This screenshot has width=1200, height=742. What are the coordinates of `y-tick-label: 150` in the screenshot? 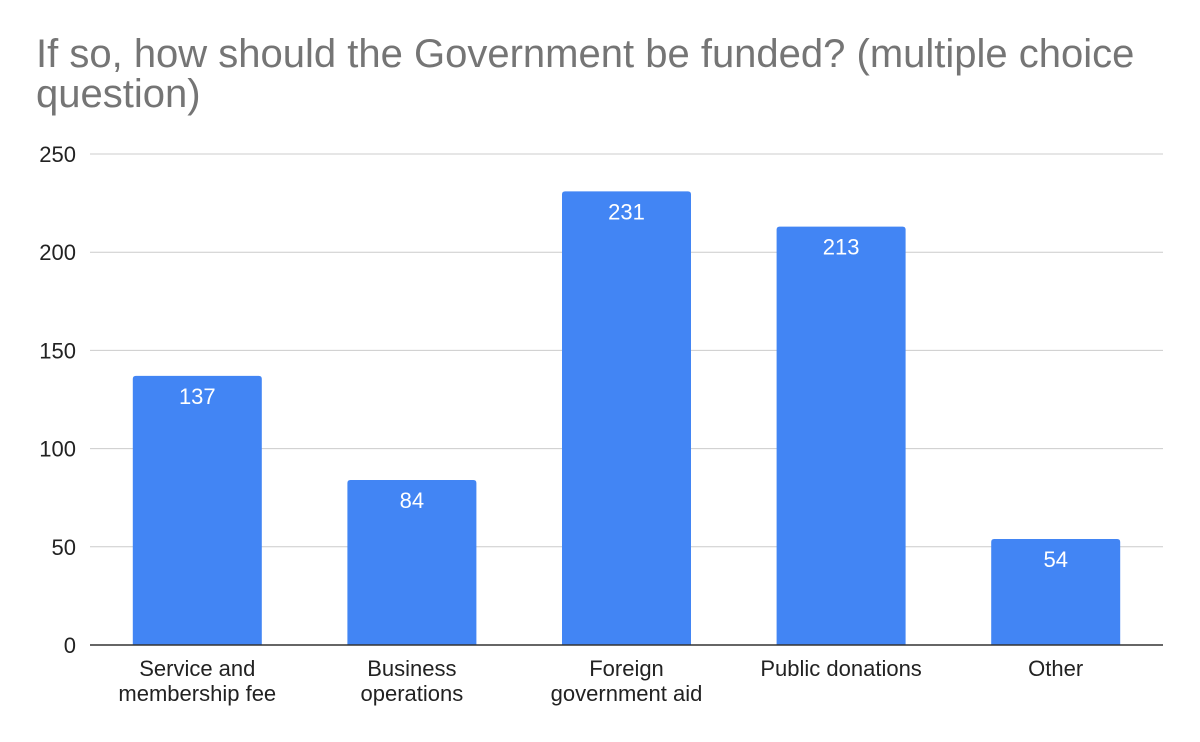 It's located at (57, 350).